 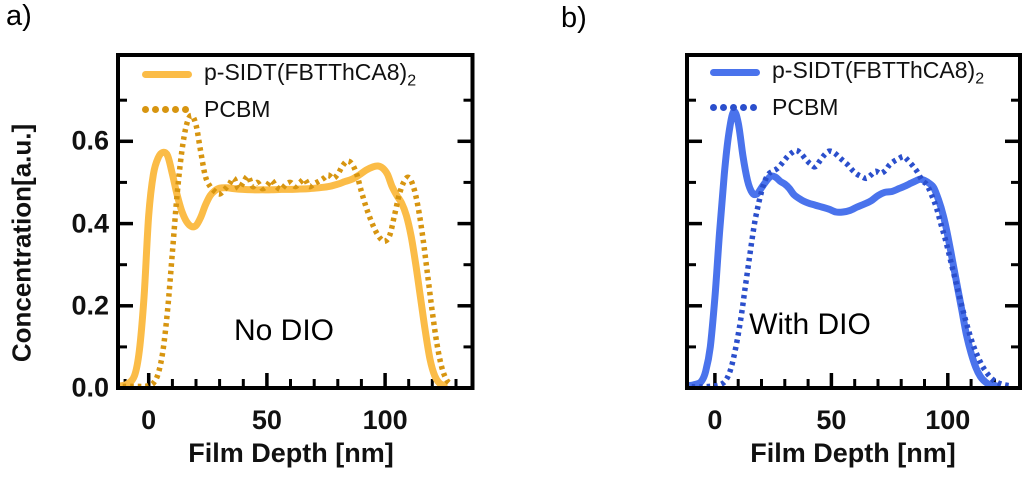 I want to click on legend-swatch-solid-a, so click(x=168, y=74).